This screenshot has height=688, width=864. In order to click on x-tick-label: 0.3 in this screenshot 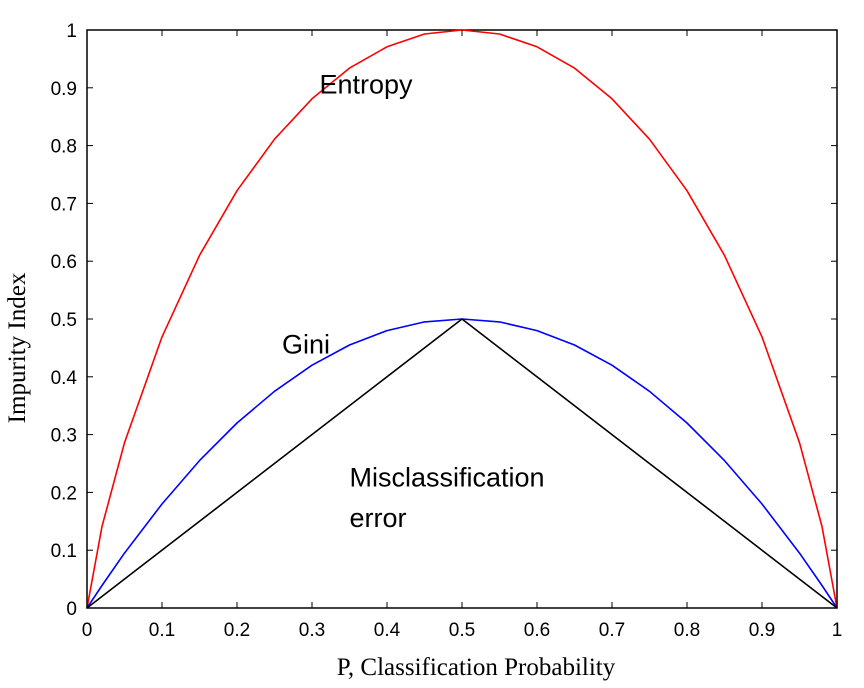, I will do `click(312, 630)`.